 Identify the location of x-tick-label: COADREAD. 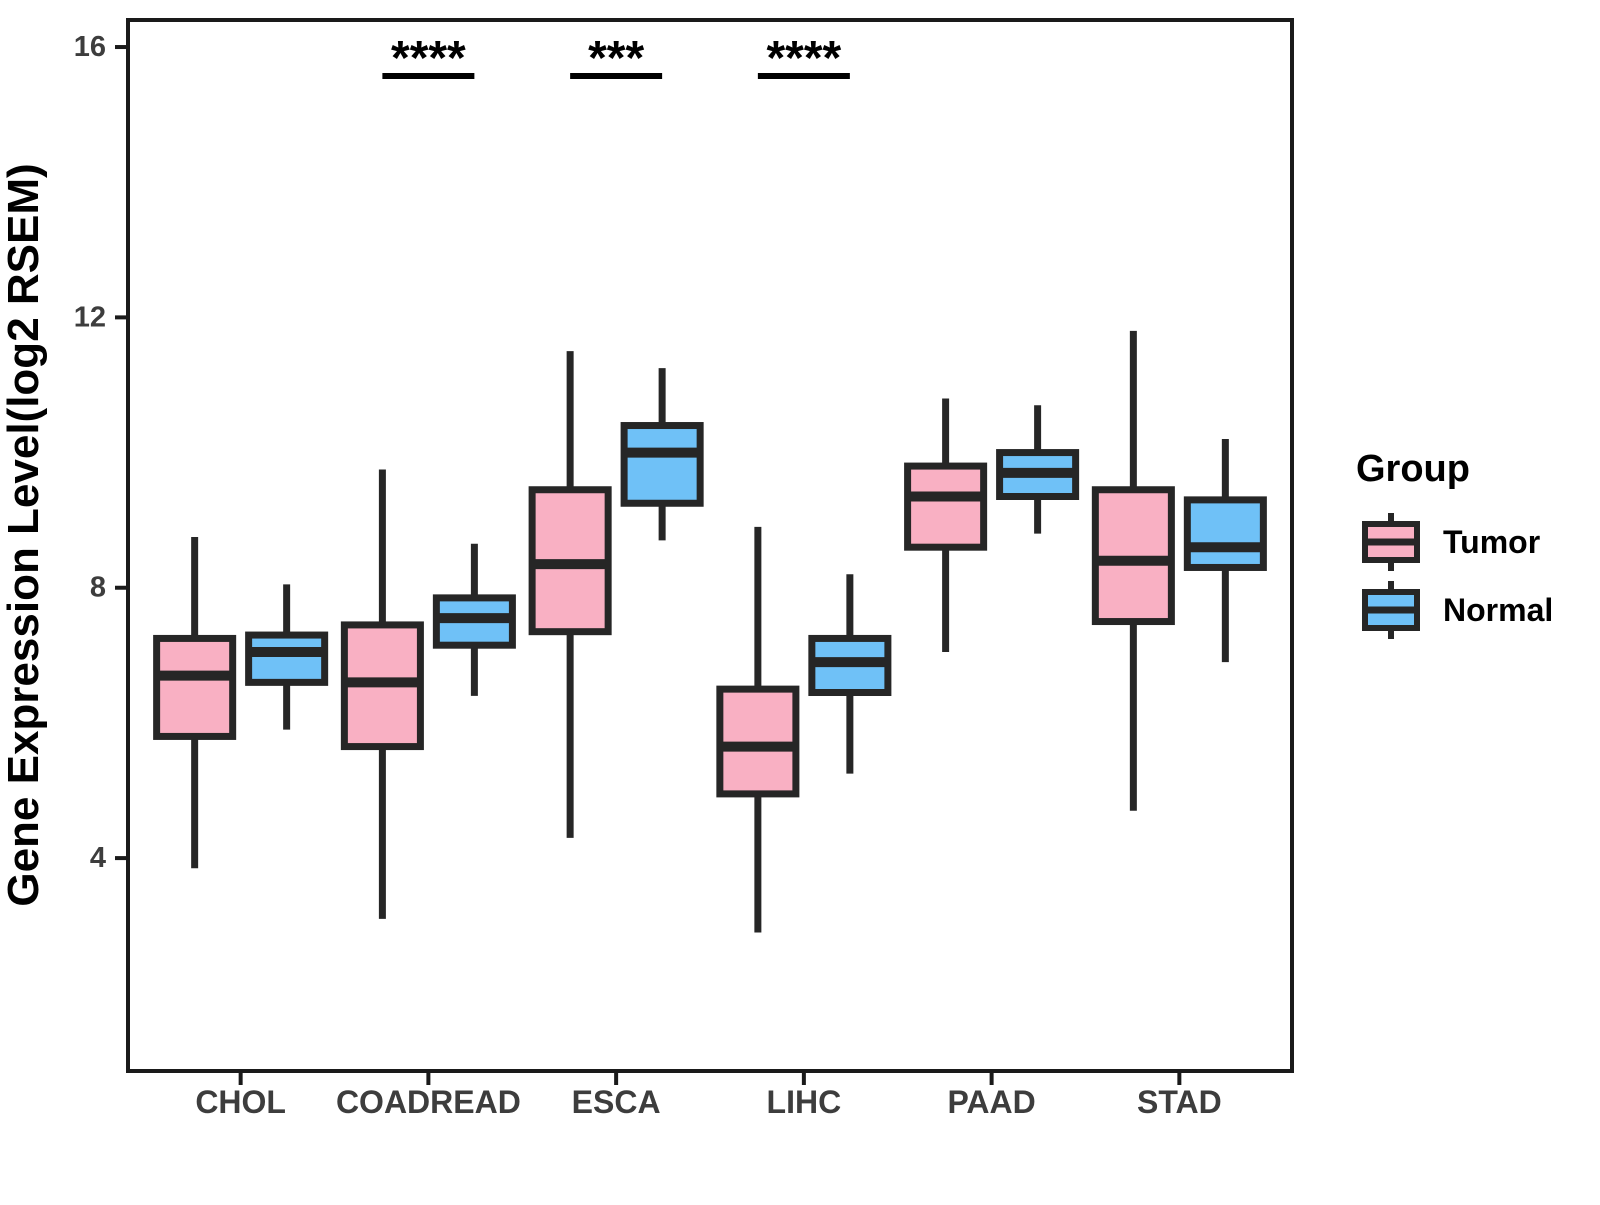
(428, 1102).